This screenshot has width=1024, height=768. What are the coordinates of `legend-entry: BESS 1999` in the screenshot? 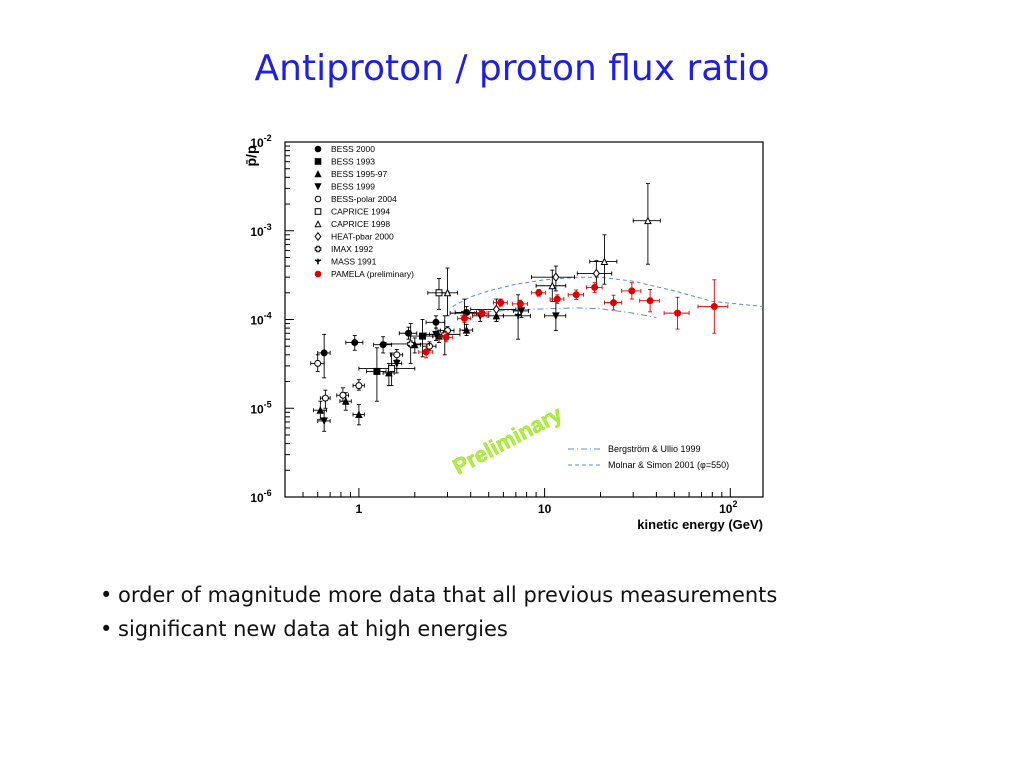 It's located at (353, 187).